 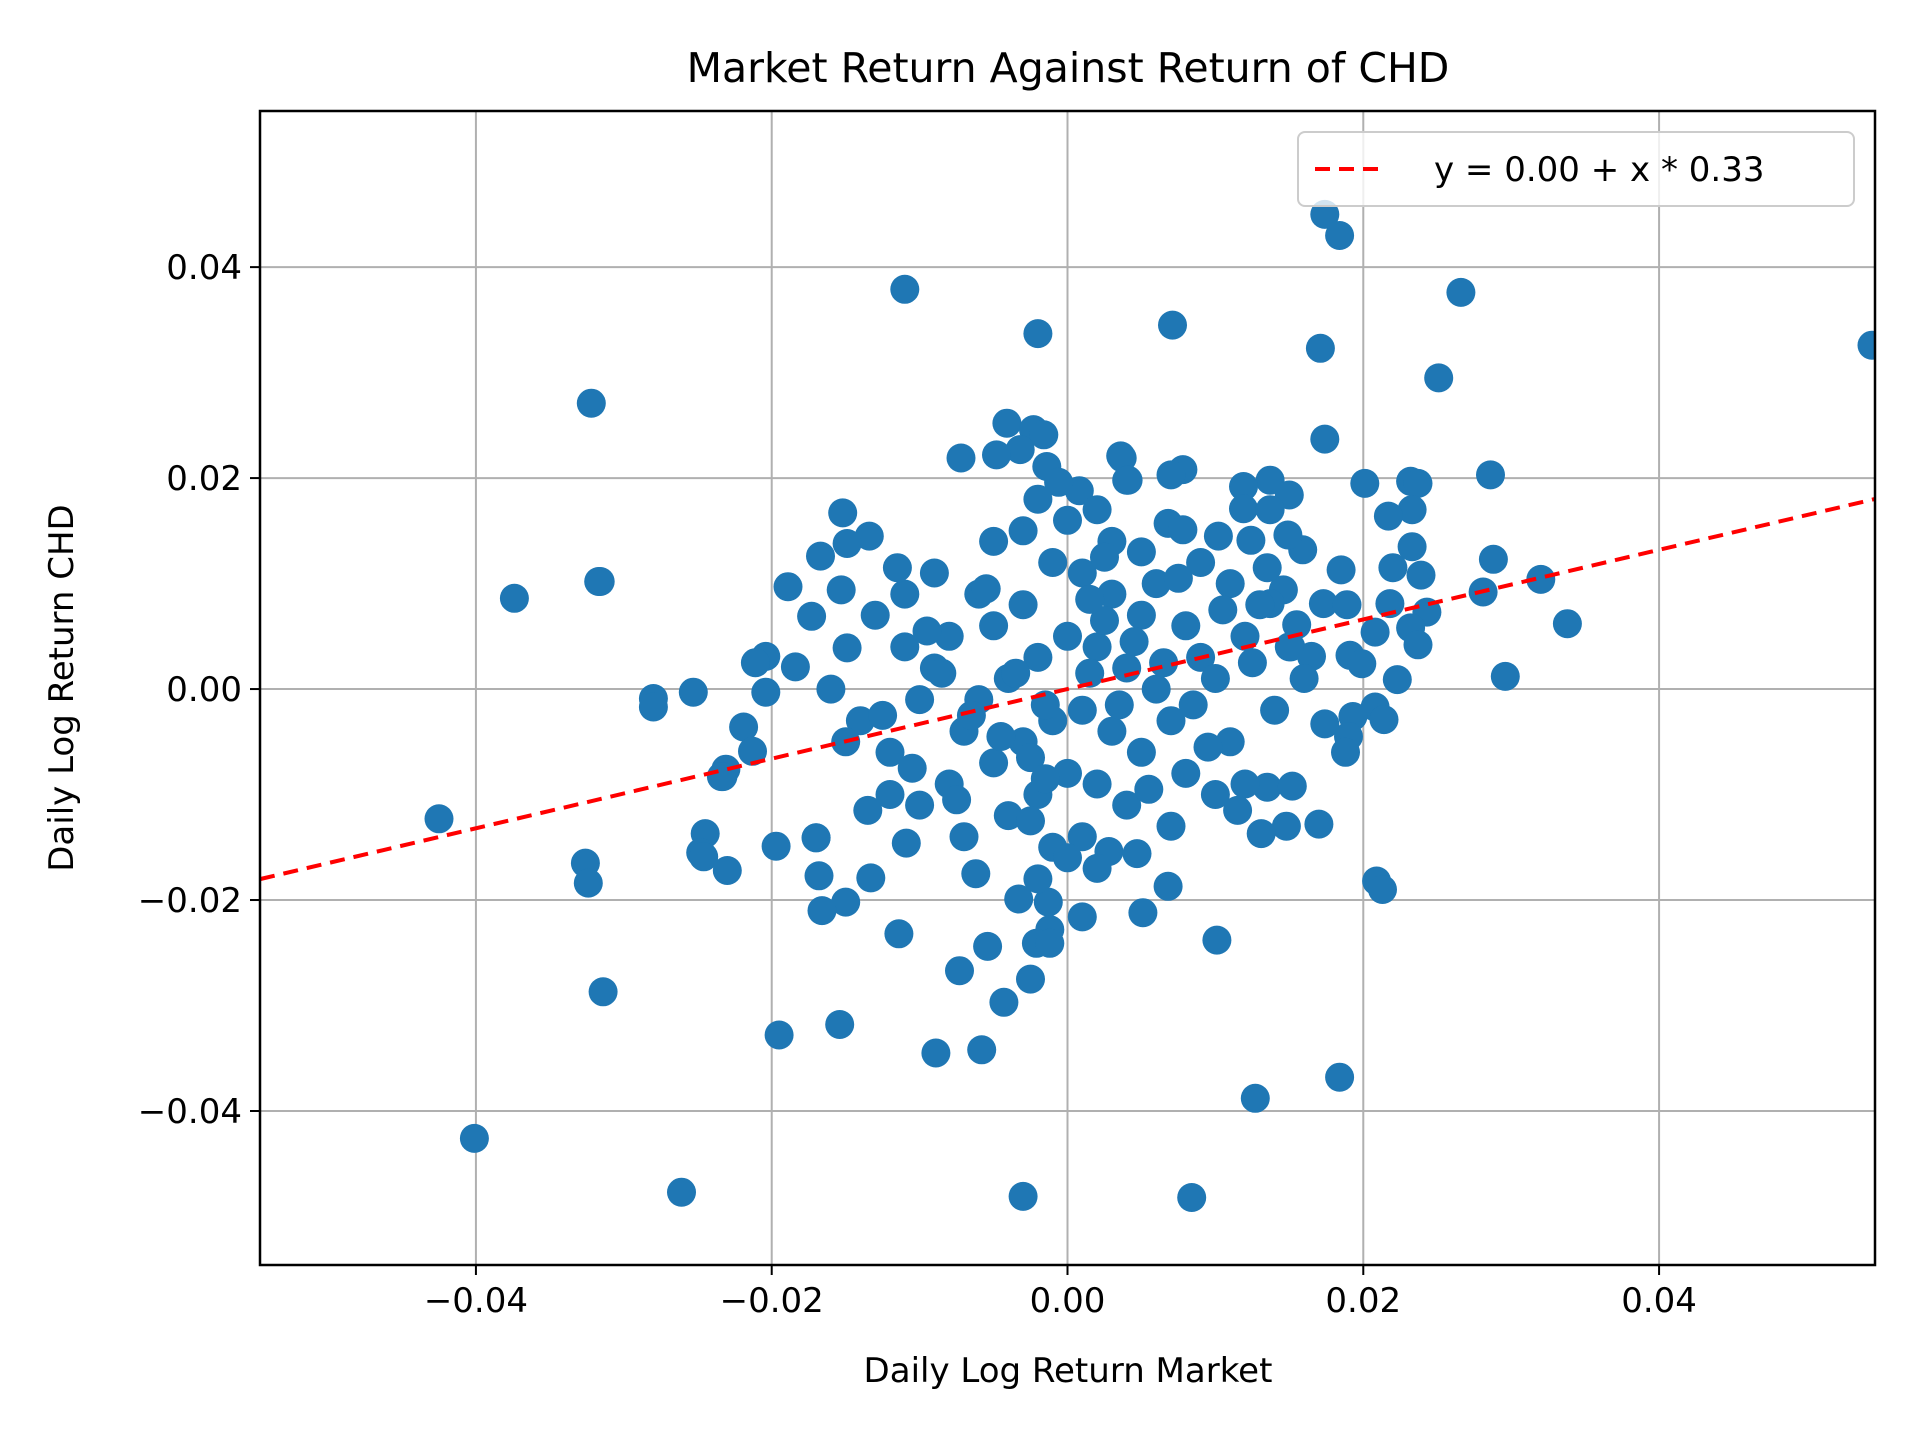 I want to click on x-axis-label: Daily Log Return Market, so click(x=1068, y=1371).